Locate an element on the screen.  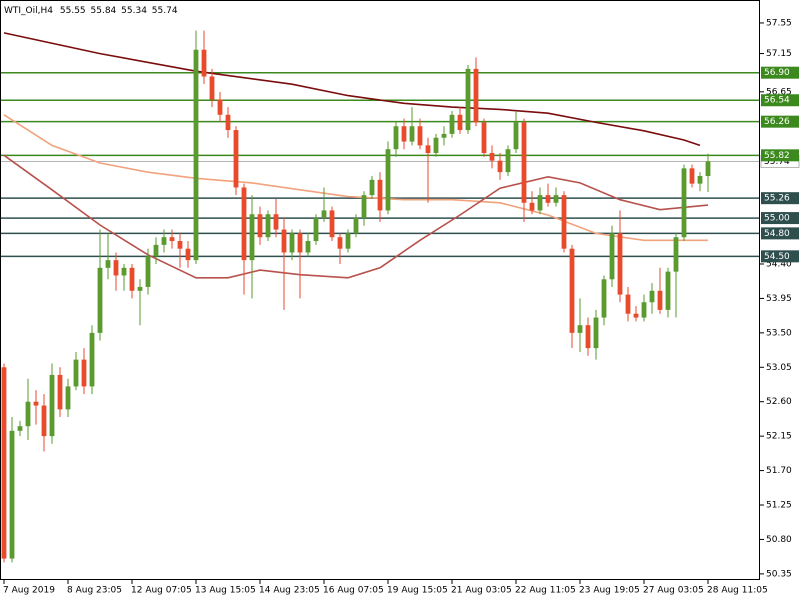
y-tick-label: 57.15 is located at coordinates (779, 54).